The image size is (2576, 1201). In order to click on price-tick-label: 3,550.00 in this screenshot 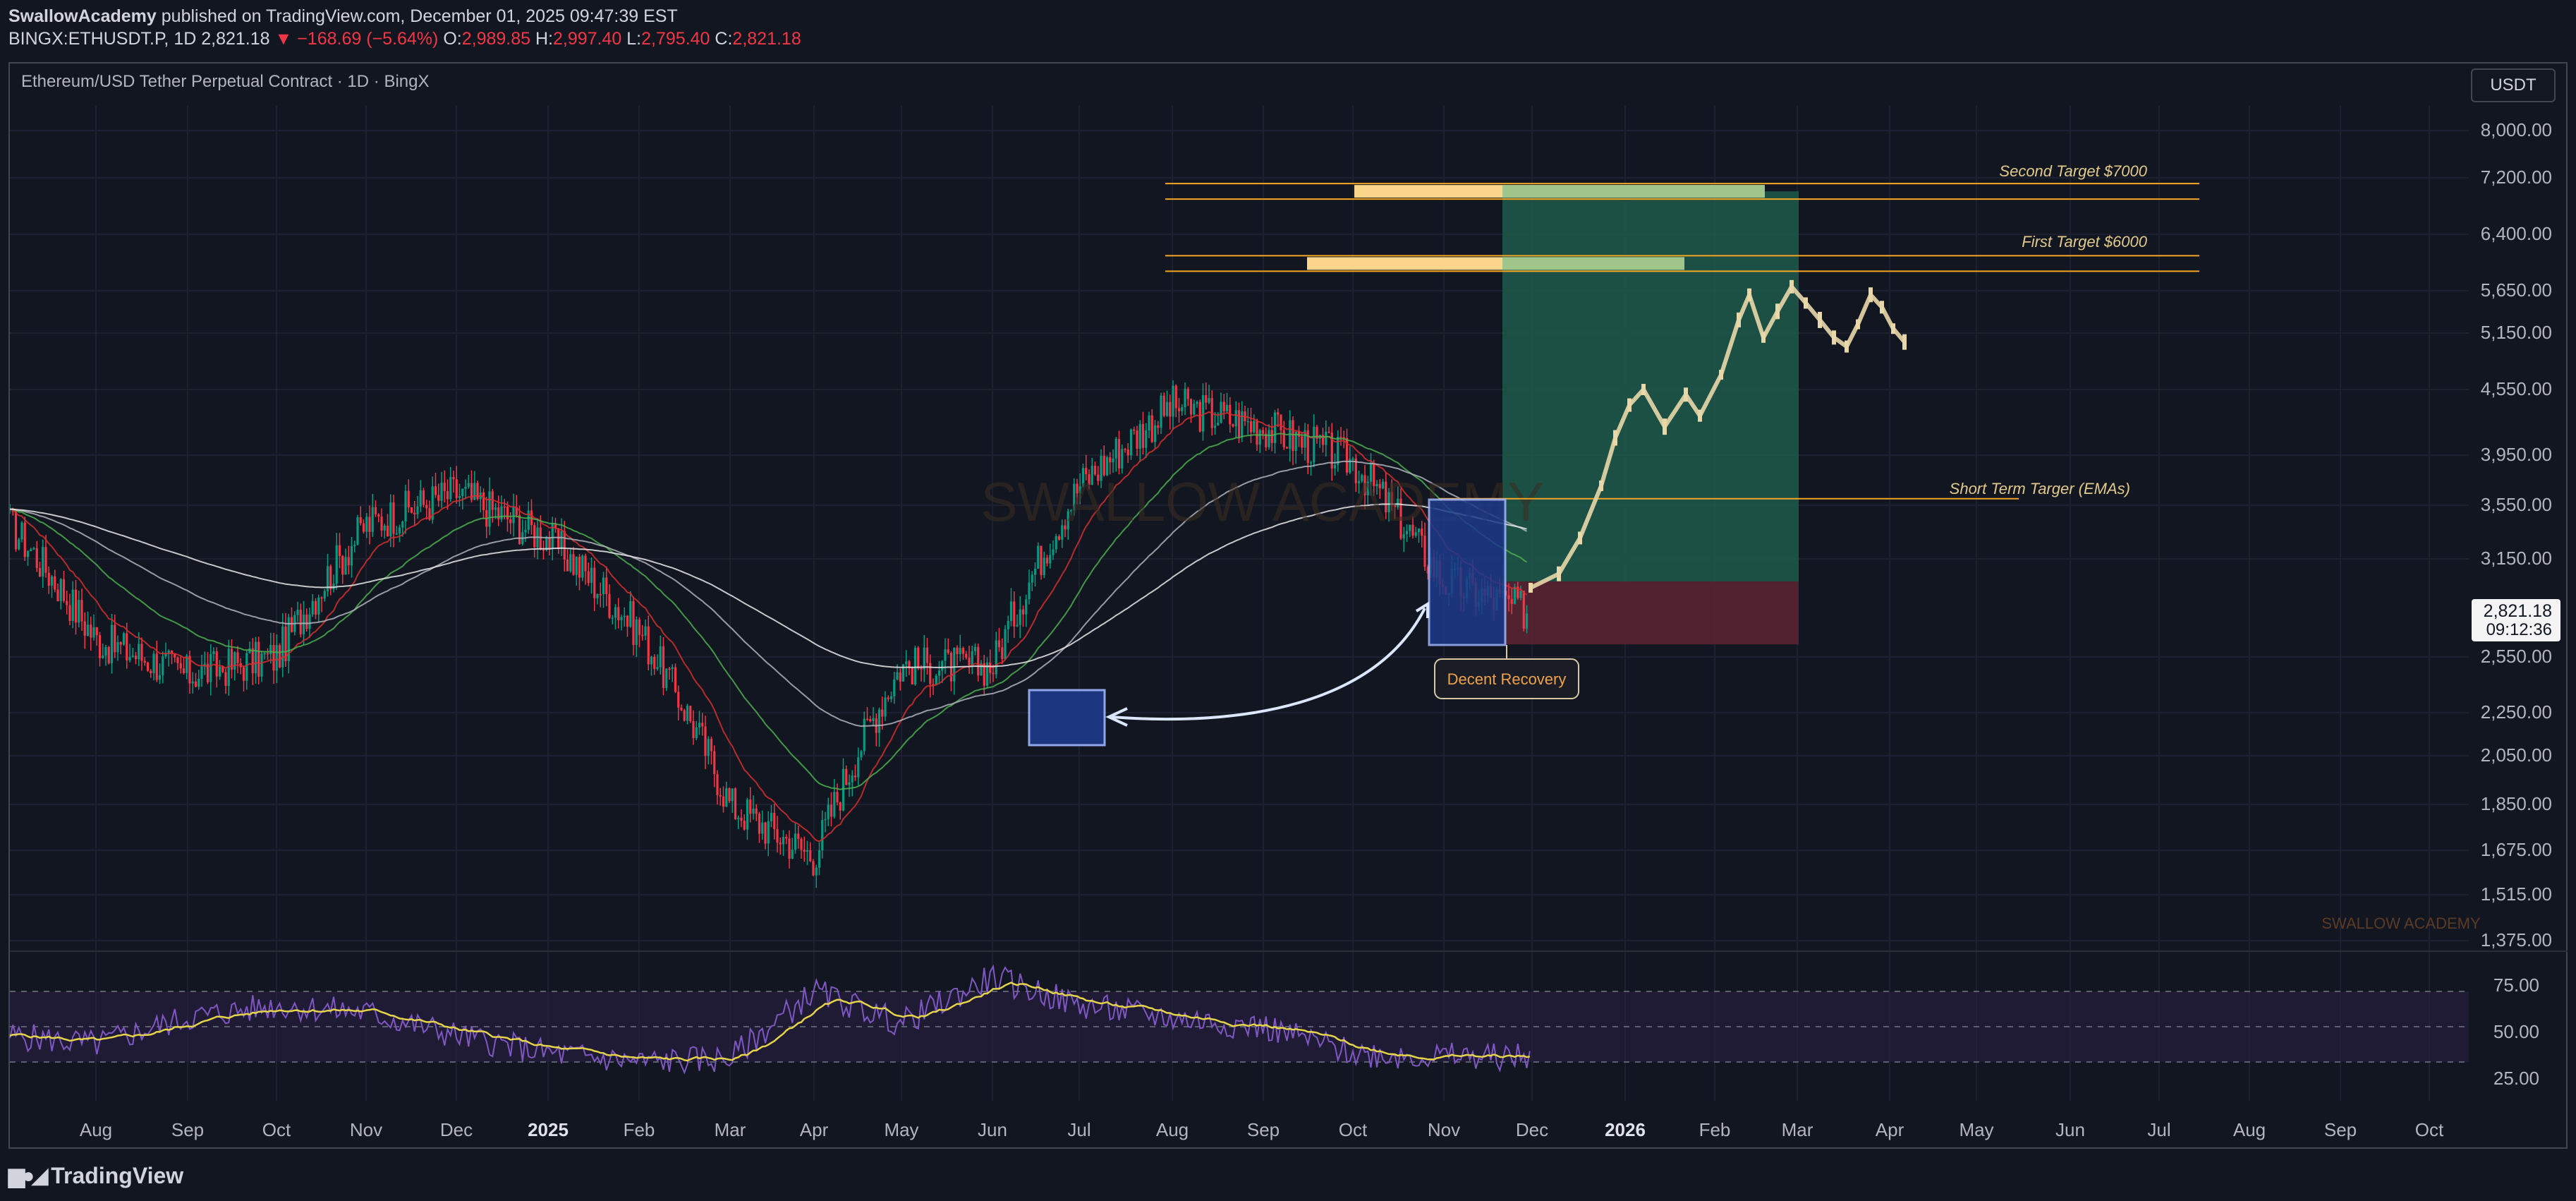, I will do `click(2516, 504)`.